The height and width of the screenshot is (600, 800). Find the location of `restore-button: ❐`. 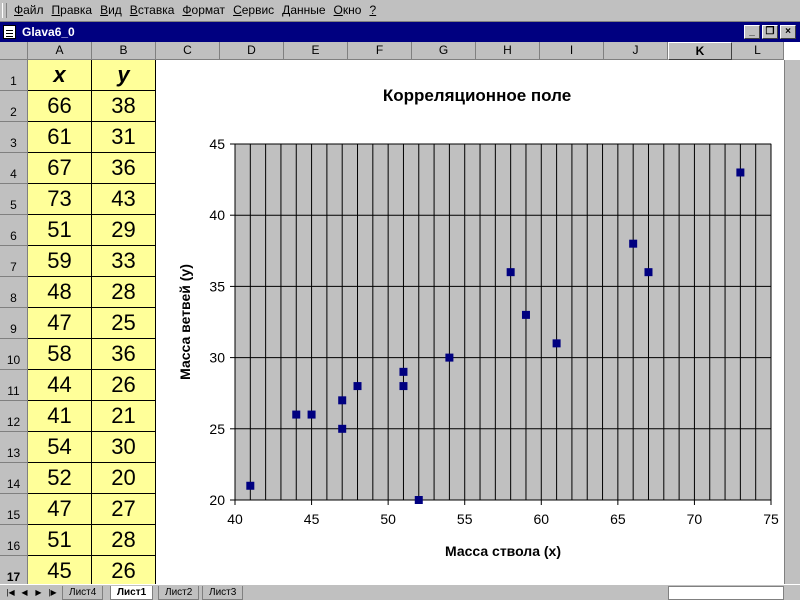

restore-button: ❐ is located at coordinates (770, 32).